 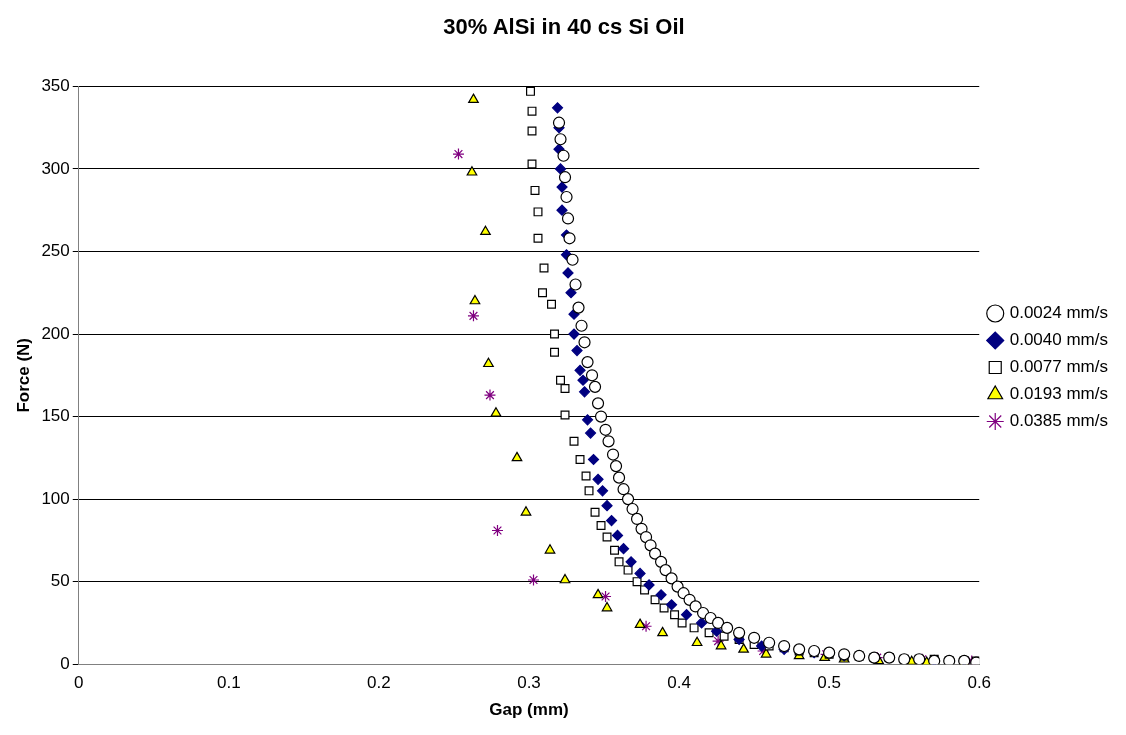 What do you see at coordinates (829, 683) in the screenshot?
I see `x-tick-label: 0.5` at bounding box center [829, 683].